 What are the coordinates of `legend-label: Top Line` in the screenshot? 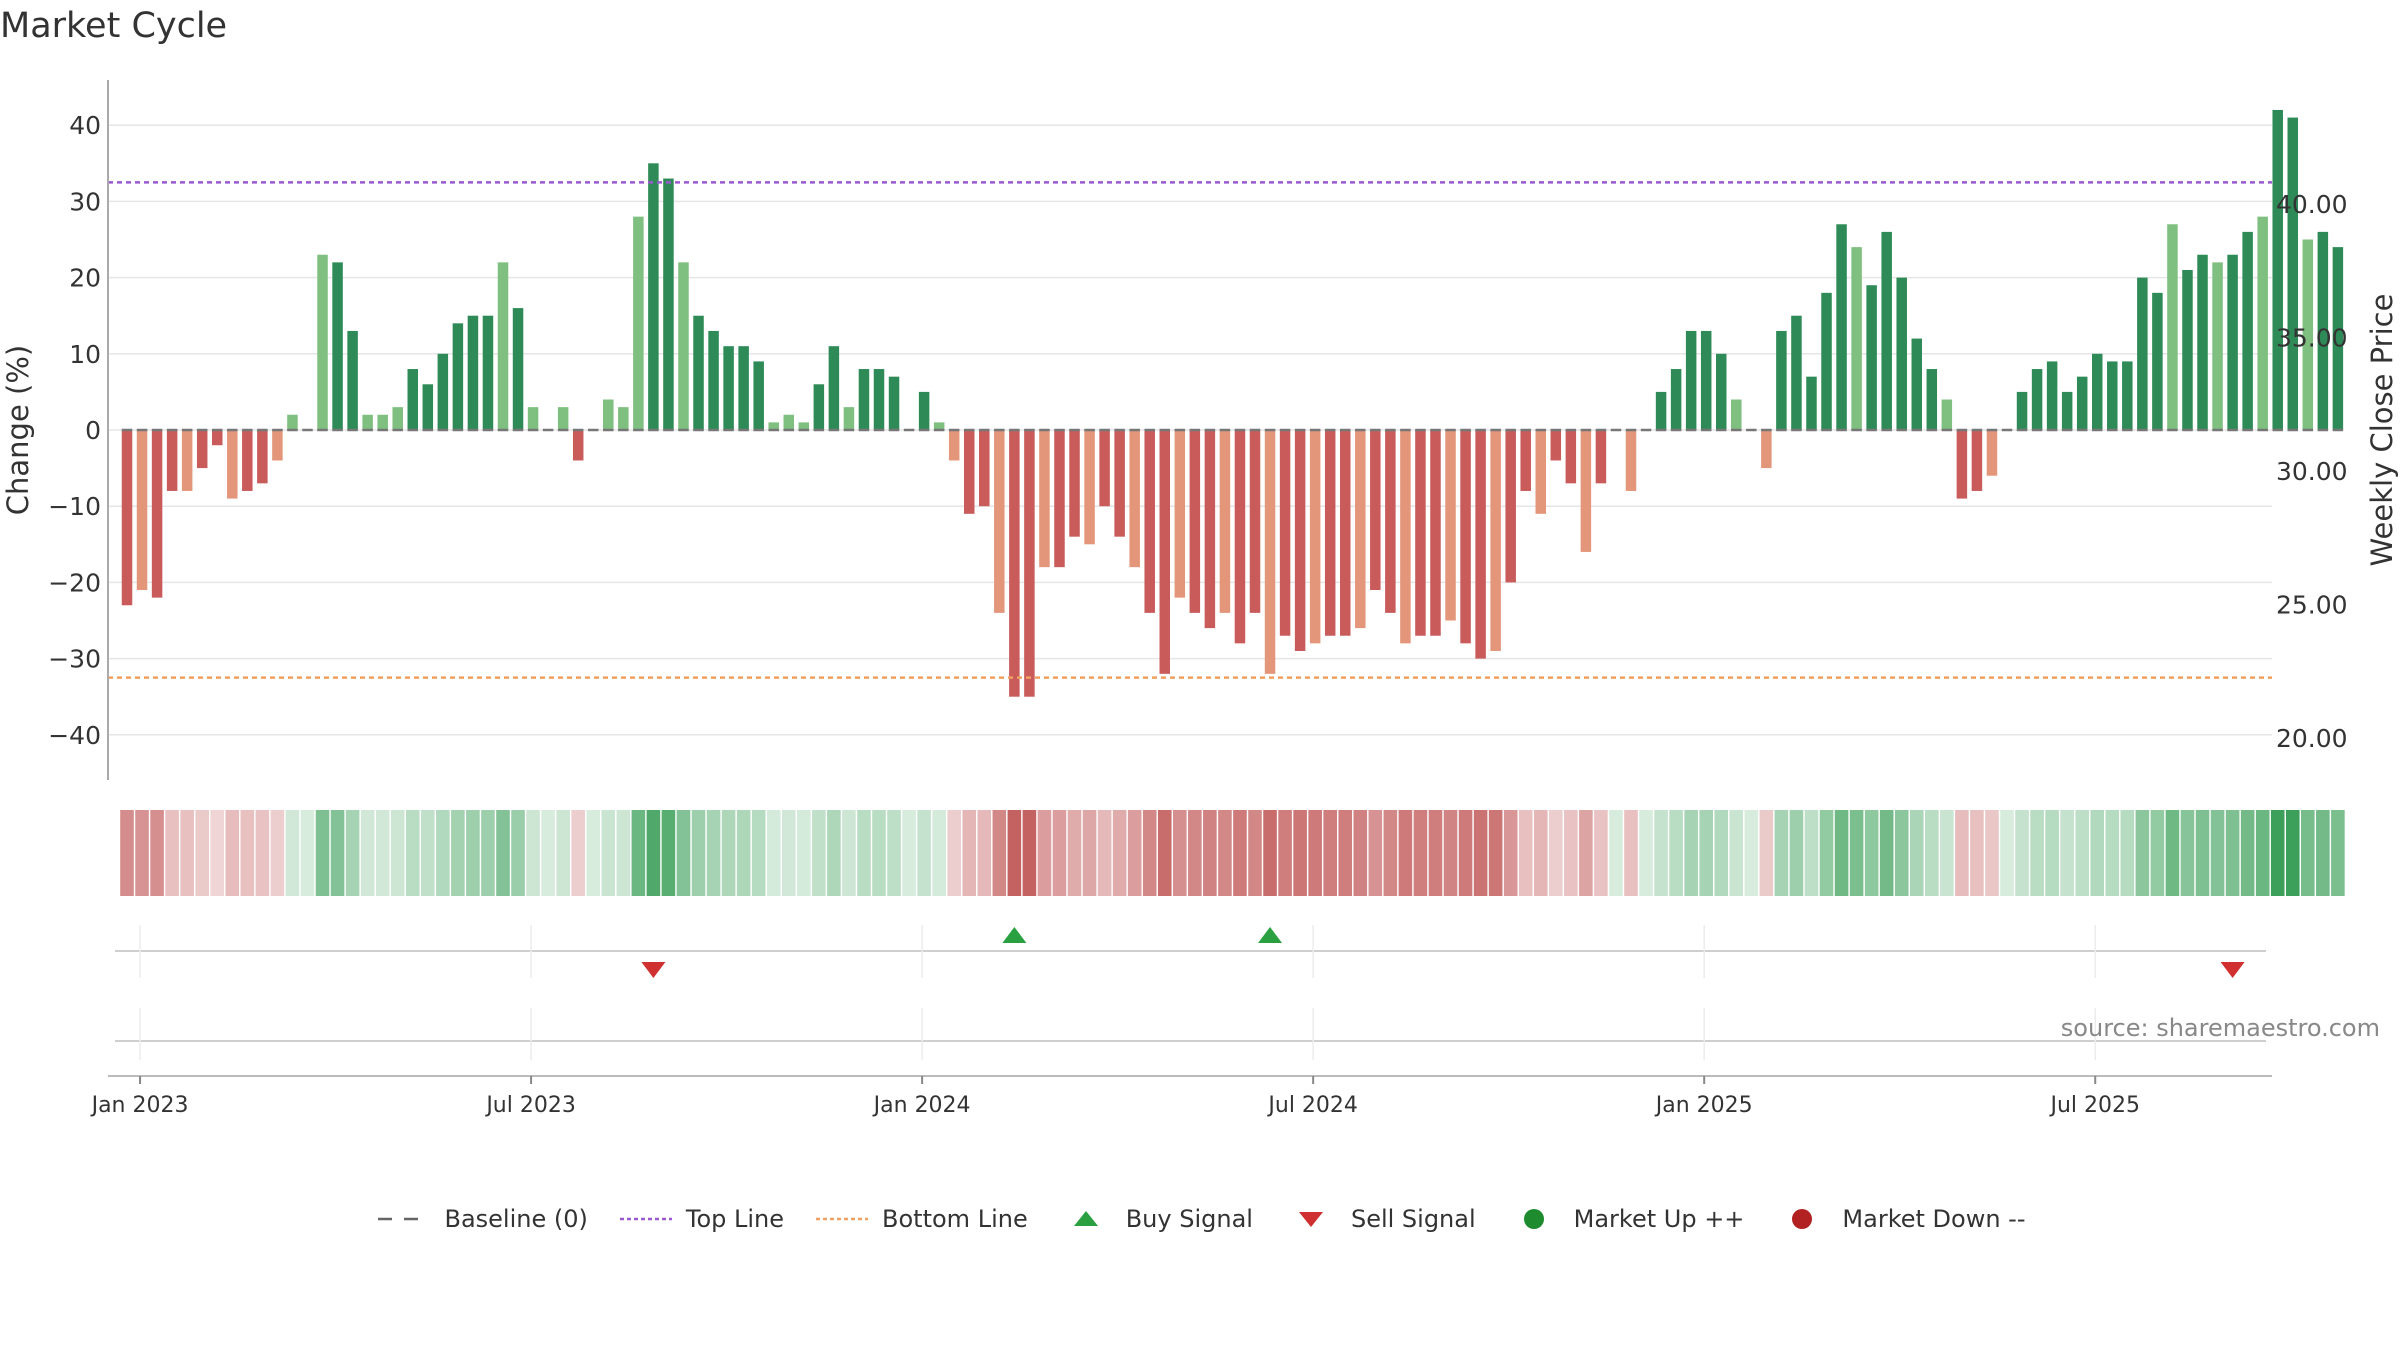 It's located at (735, 1219).